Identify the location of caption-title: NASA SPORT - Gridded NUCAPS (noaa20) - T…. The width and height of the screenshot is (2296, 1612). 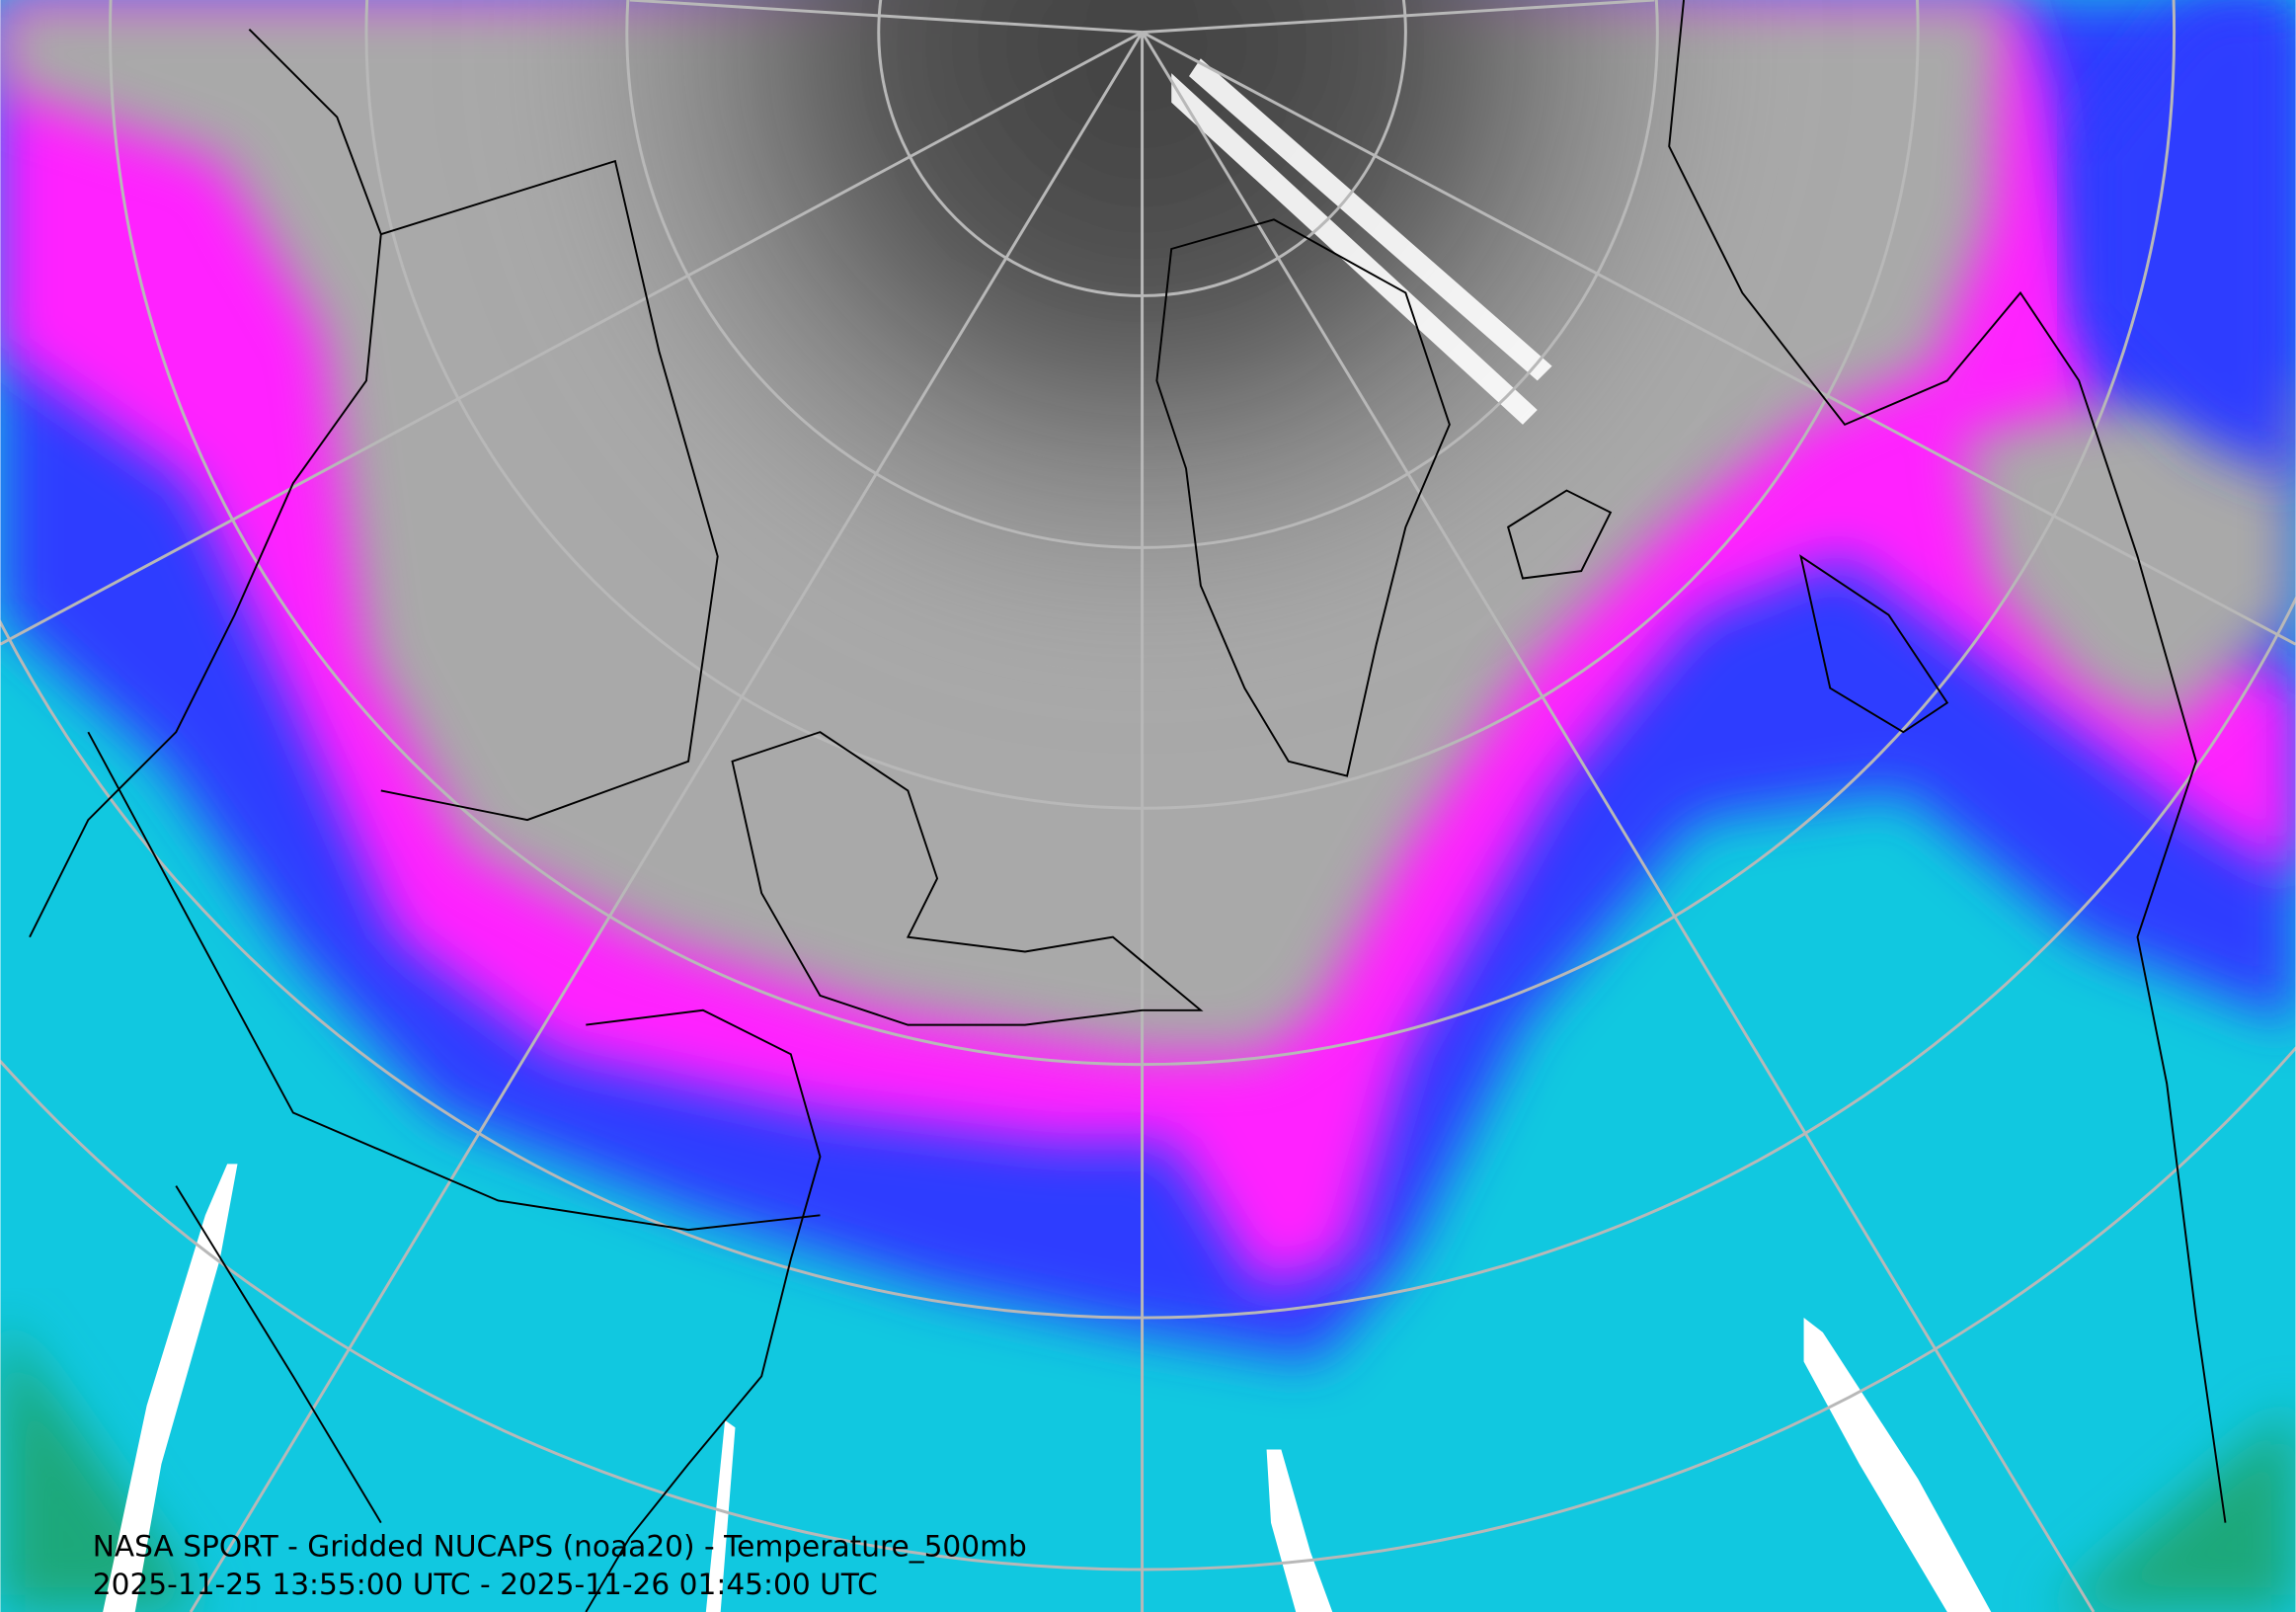
(560, 1546).